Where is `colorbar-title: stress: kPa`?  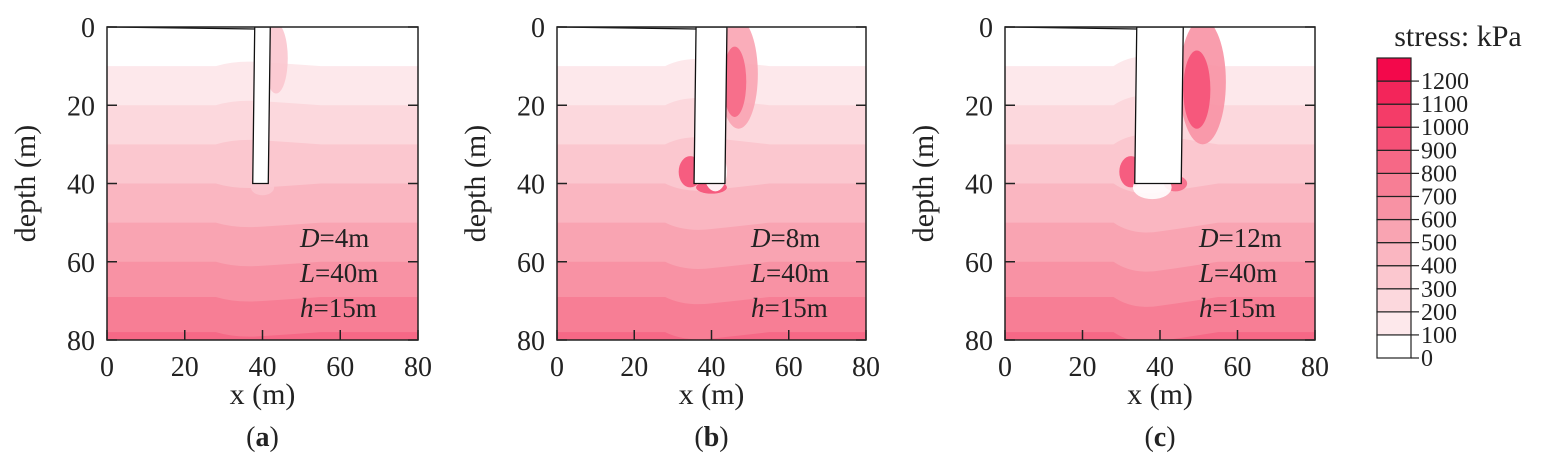 colorbar-title: stress: kPa is located at coordinates (1458, 36).